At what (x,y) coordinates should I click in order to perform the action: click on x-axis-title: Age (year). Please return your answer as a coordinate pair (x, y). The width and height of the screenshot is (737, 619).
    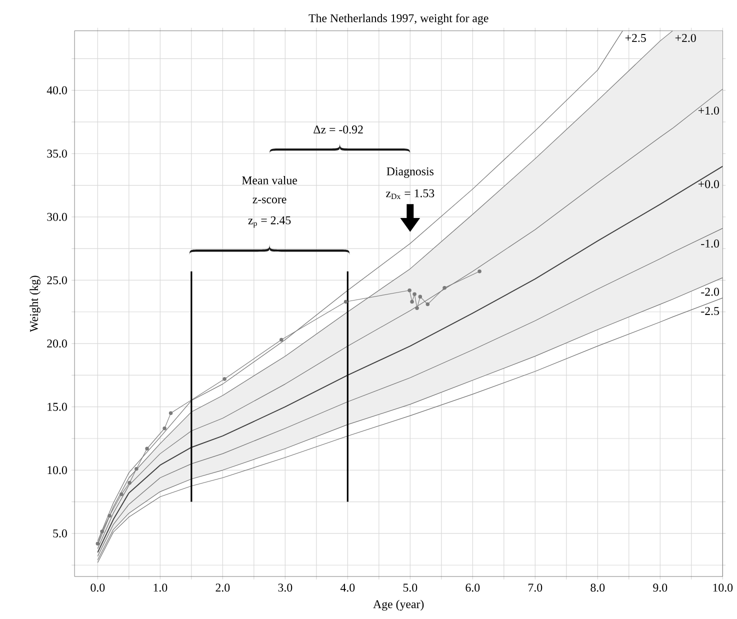
    Looking at the image, I should click on (398, 605).